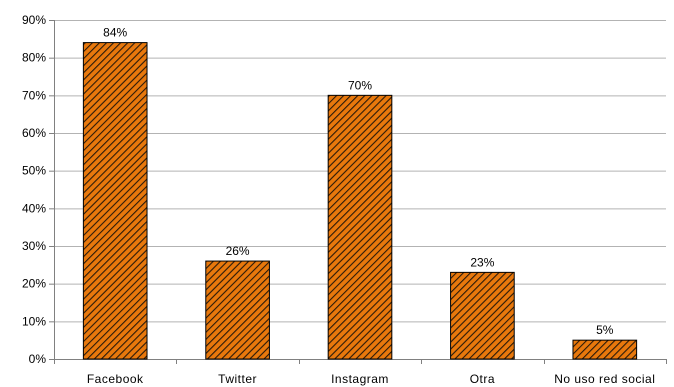 This screenshot has width=674, height=387. What do you see at coordinates (34, 58) in the screenshot?
I see `y-tick-label: 80%` at bounding box center [34, 58].